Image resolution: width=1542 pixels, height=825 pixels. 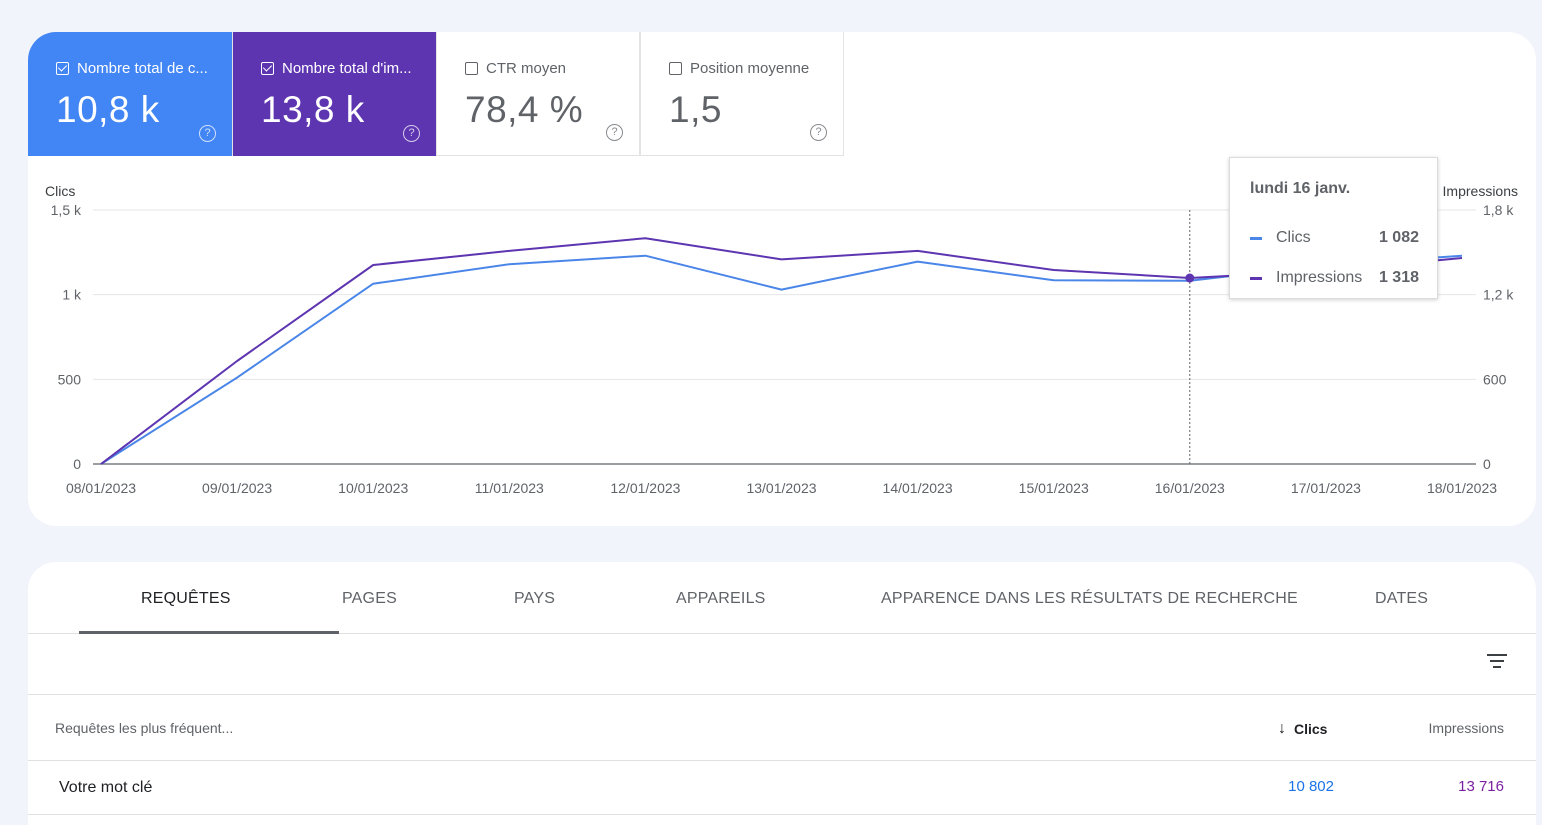 I want to click on tooltip-row-impressions: Impressions 1 318, so click(x=1334, y=278).